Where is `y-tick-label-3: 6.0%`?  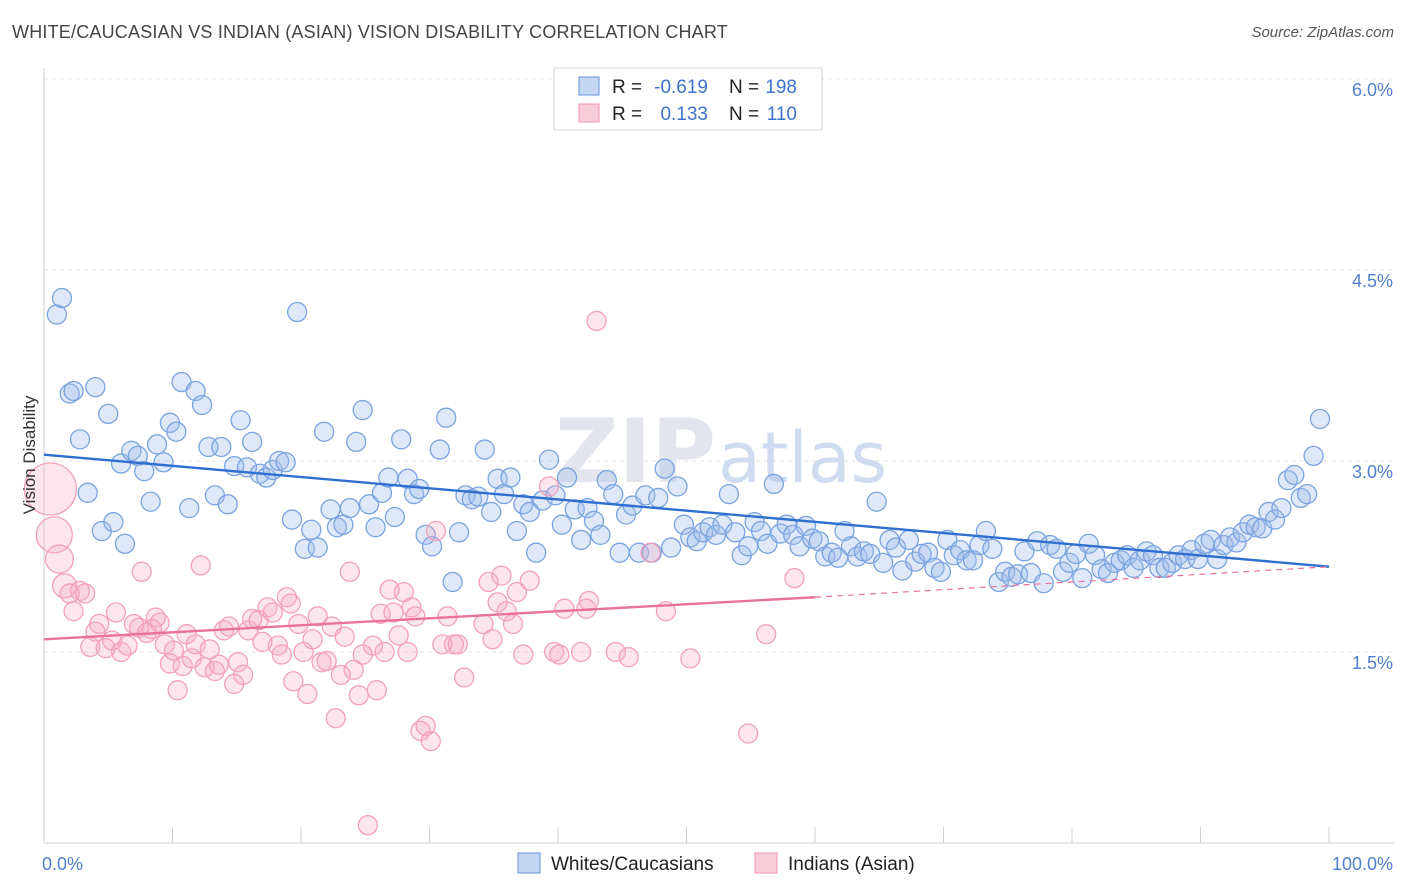
y-tick-label-3: 6.0% is located at coordinates (1372, 90).